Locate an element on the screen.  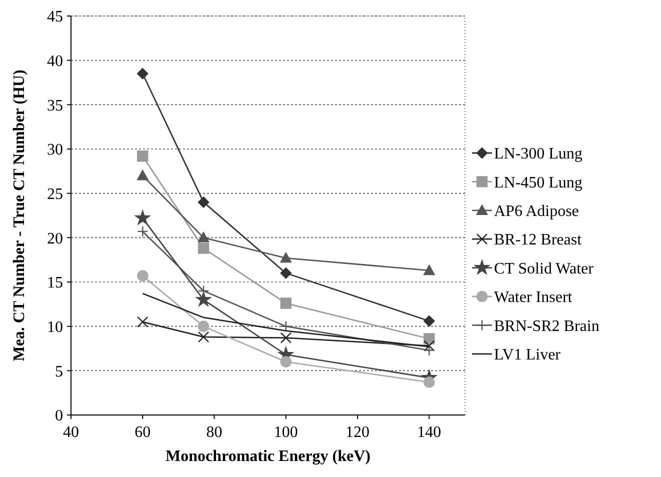
legend-label: BRN-SR2 Brain is located at coordinates (547, 326).